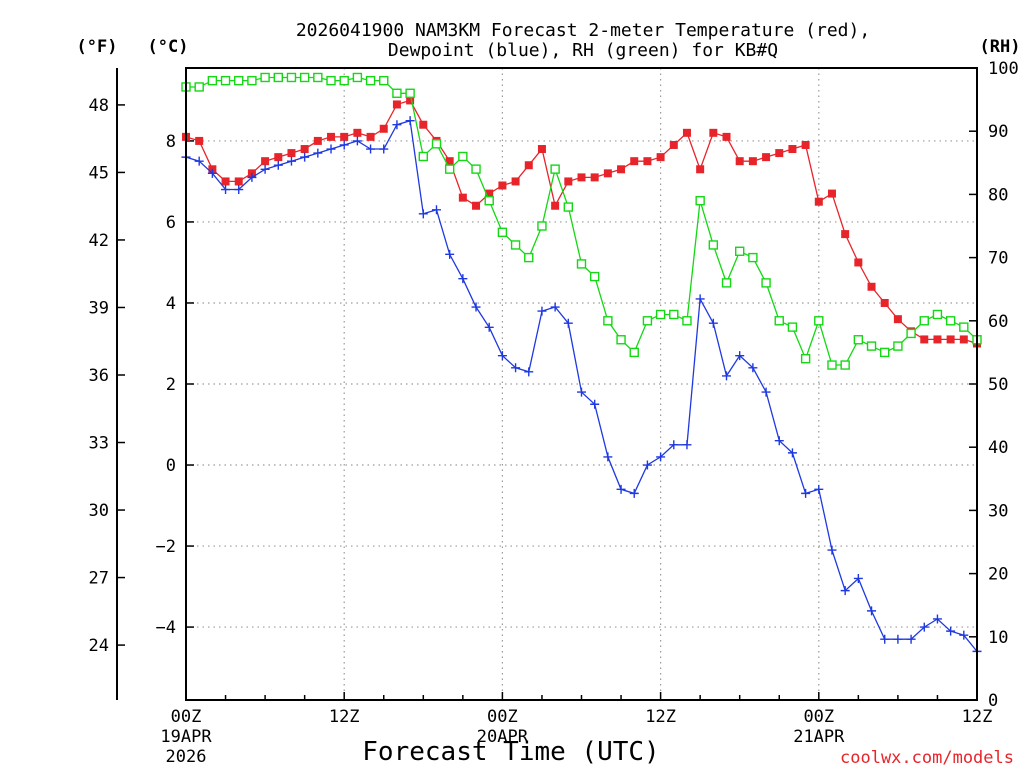 This screenshot has width=1024, height=768. What do you see at coordinates (998, 511) in the screenshot?
I see `rh-tick-label: 30` at bounding box center [998, 511].